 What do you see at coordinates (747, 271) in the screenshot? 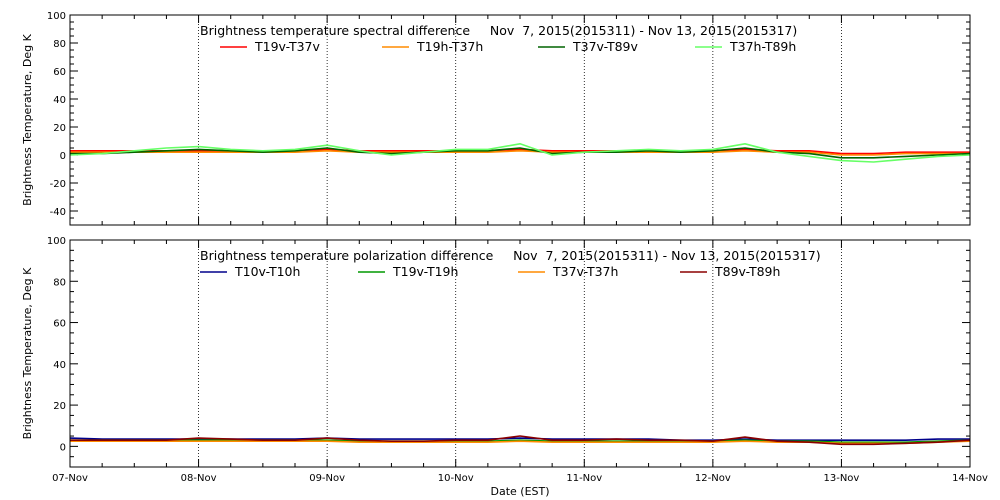
I see `legend-label: T89v-T89h` at bounding box center [747, 271].